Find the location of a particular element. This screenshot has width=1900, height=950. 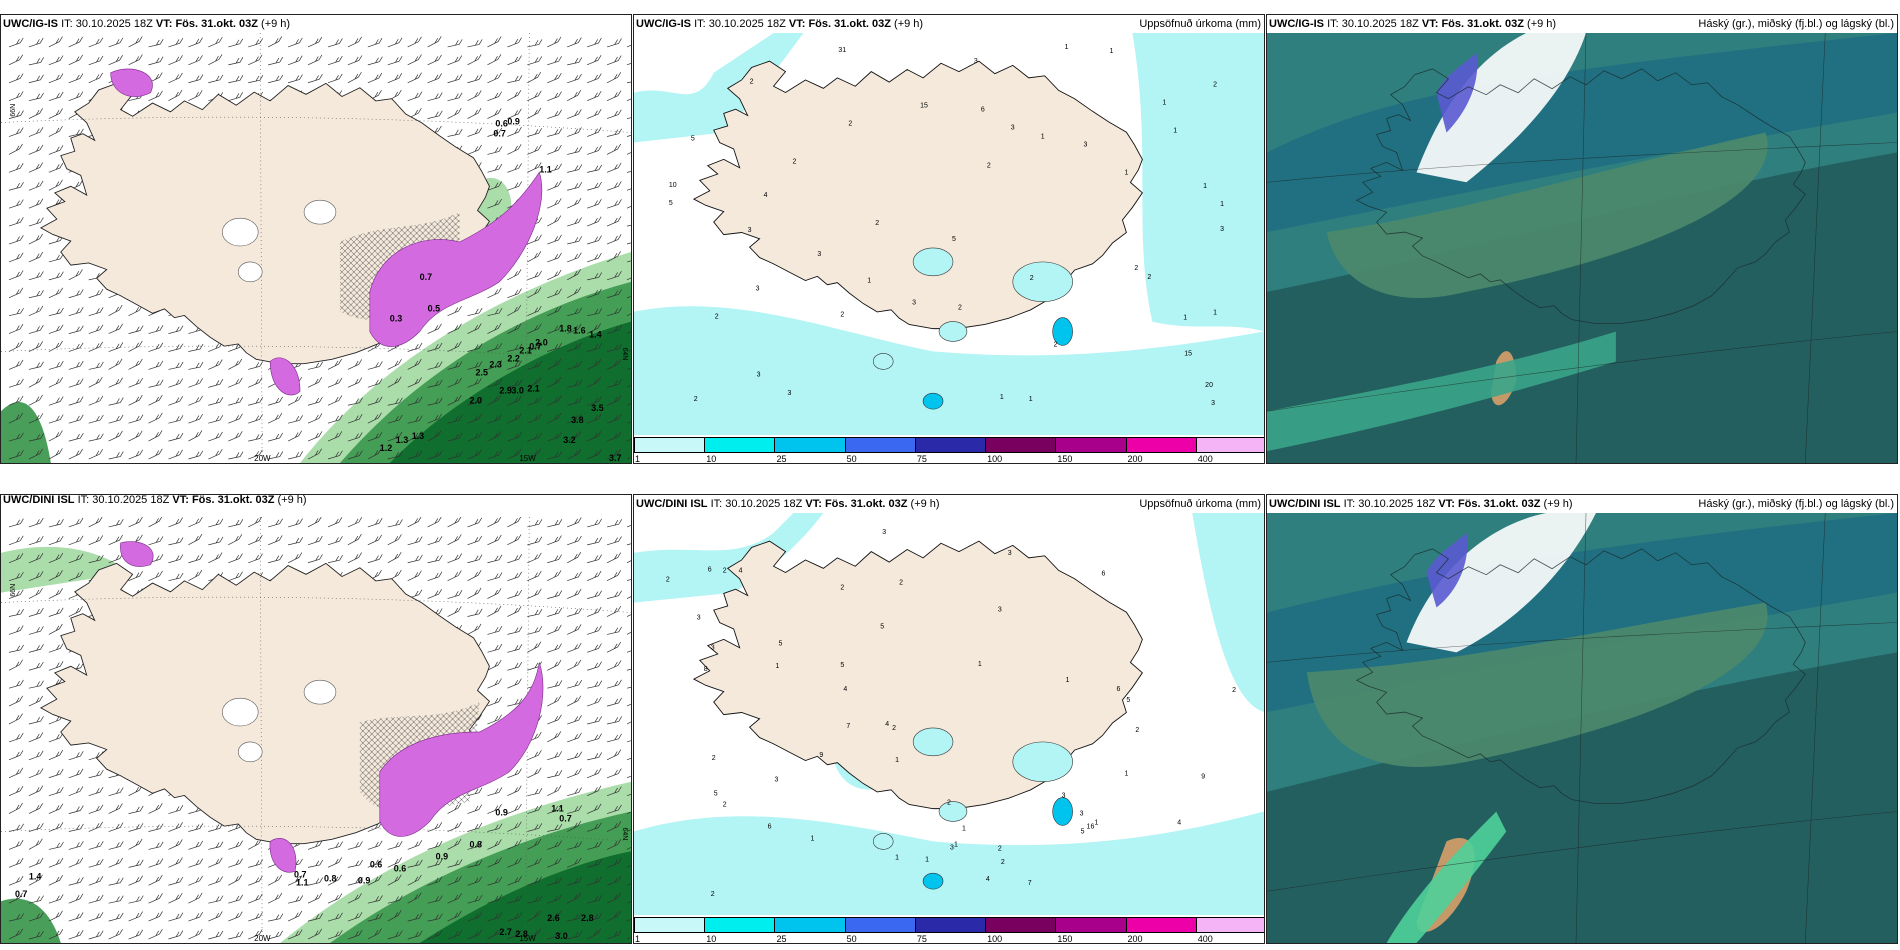

value-label: 1.6 is located at coordinates (579, 331).